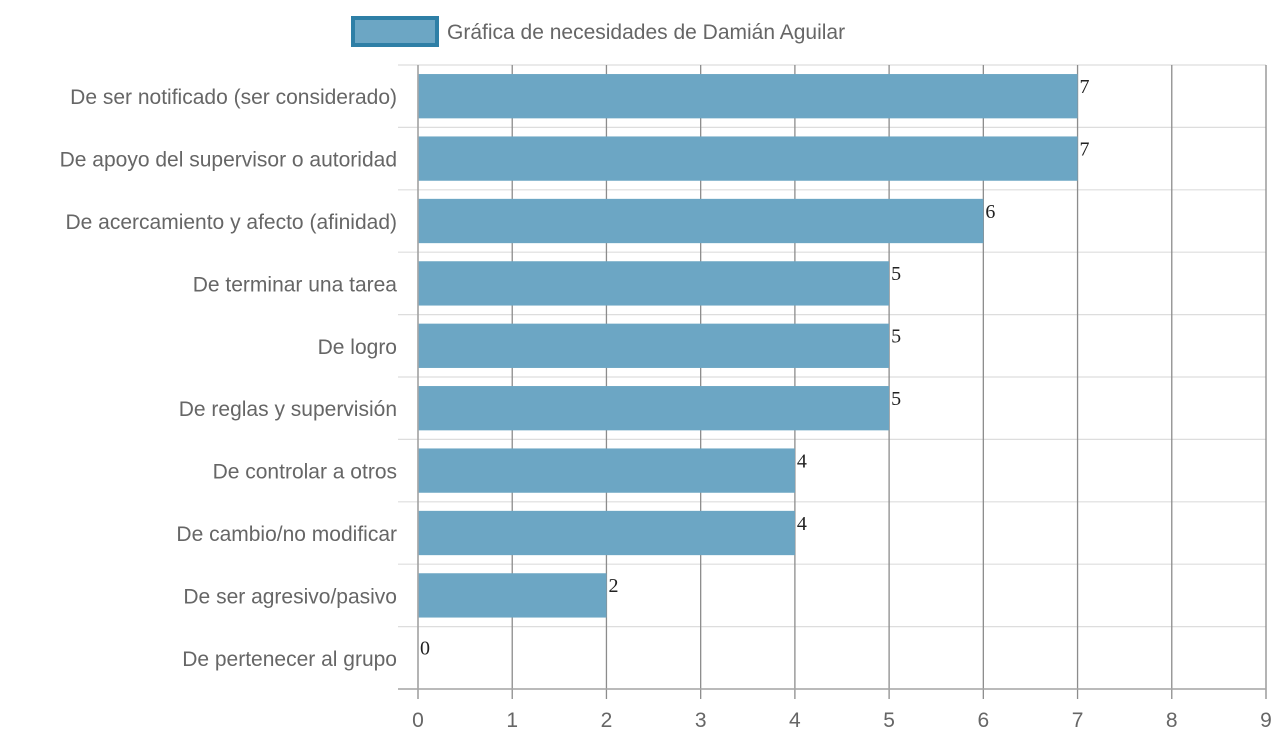  Describe the element at coordinates (228, 160) in the screenshot. I see `category-label: De apoyo del supervisor o autoridad` at that location.